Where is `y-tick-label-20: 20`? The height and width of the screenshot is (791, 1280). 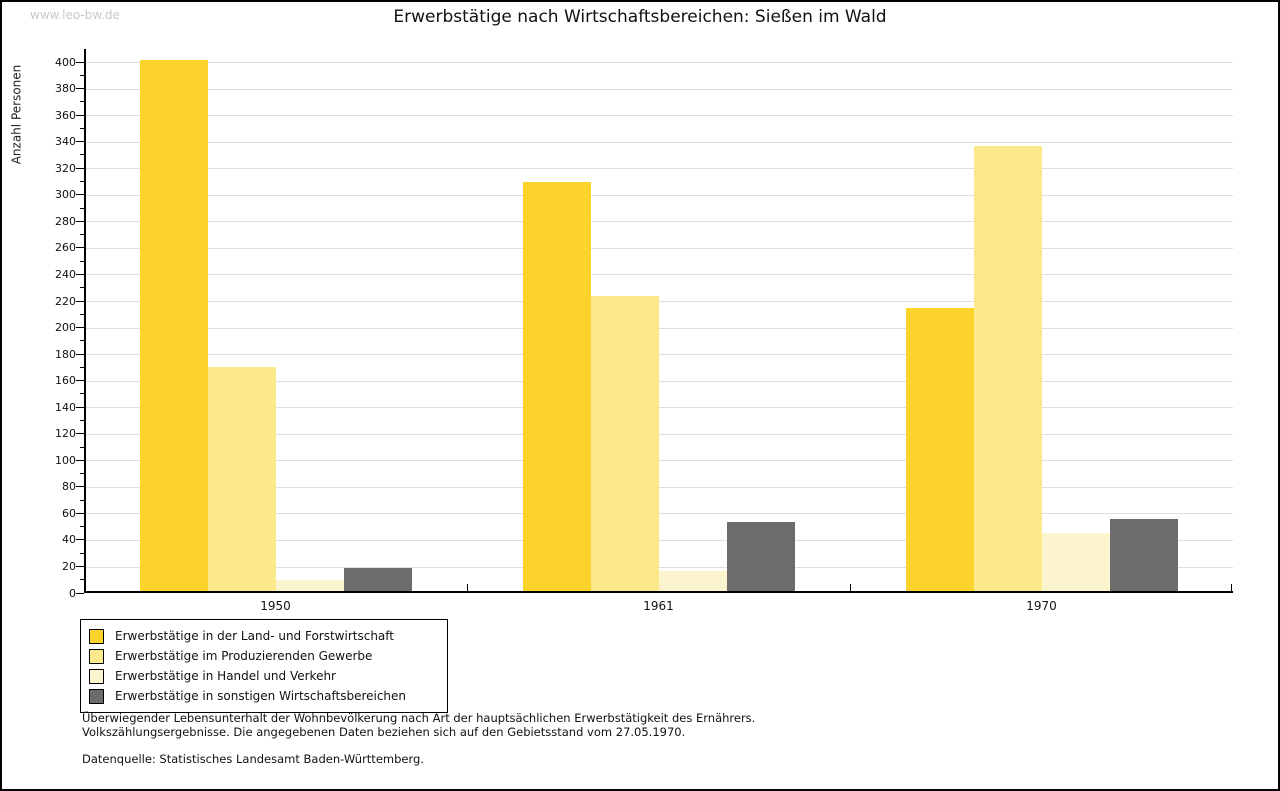
y-tick-label-20: 20 is located at coordinates (69, 566).